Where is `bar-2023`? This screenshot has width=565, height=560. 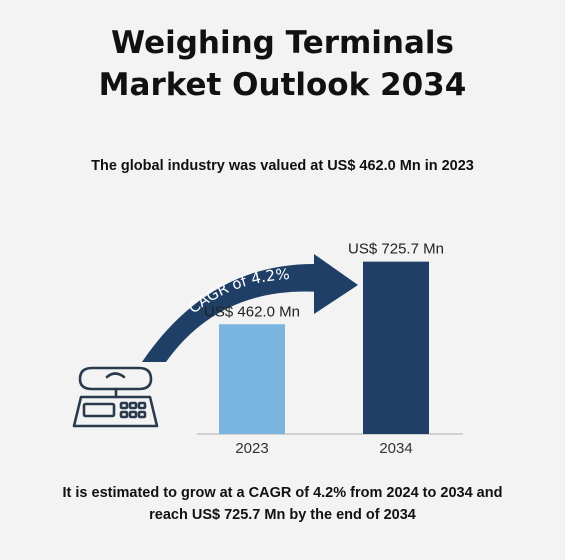 bar-2023 is located at coordinates (252, 379).